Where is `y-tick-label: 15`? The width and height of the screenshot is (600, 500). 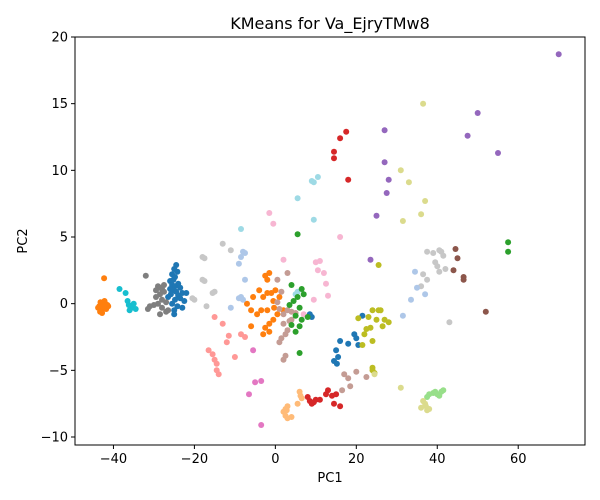 y-tick-label: 15 is located at coordinates (59, 104).